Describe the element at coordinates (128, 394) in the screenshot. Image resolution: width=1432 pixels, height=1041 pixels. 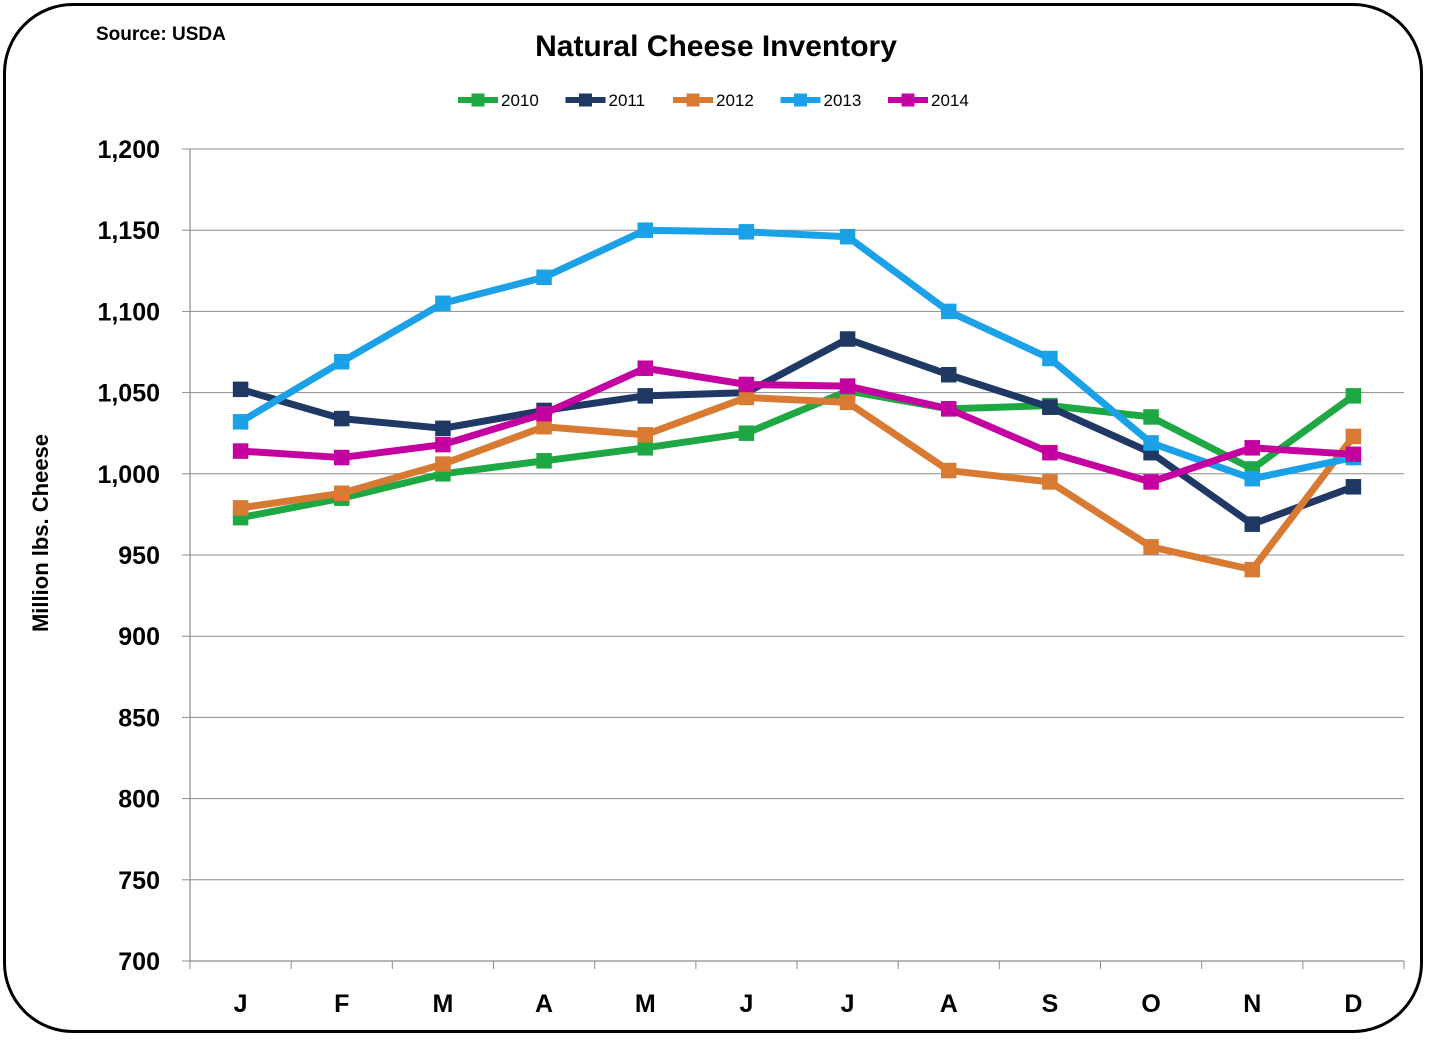
I see `y-tick-label: 1,050` at that location.